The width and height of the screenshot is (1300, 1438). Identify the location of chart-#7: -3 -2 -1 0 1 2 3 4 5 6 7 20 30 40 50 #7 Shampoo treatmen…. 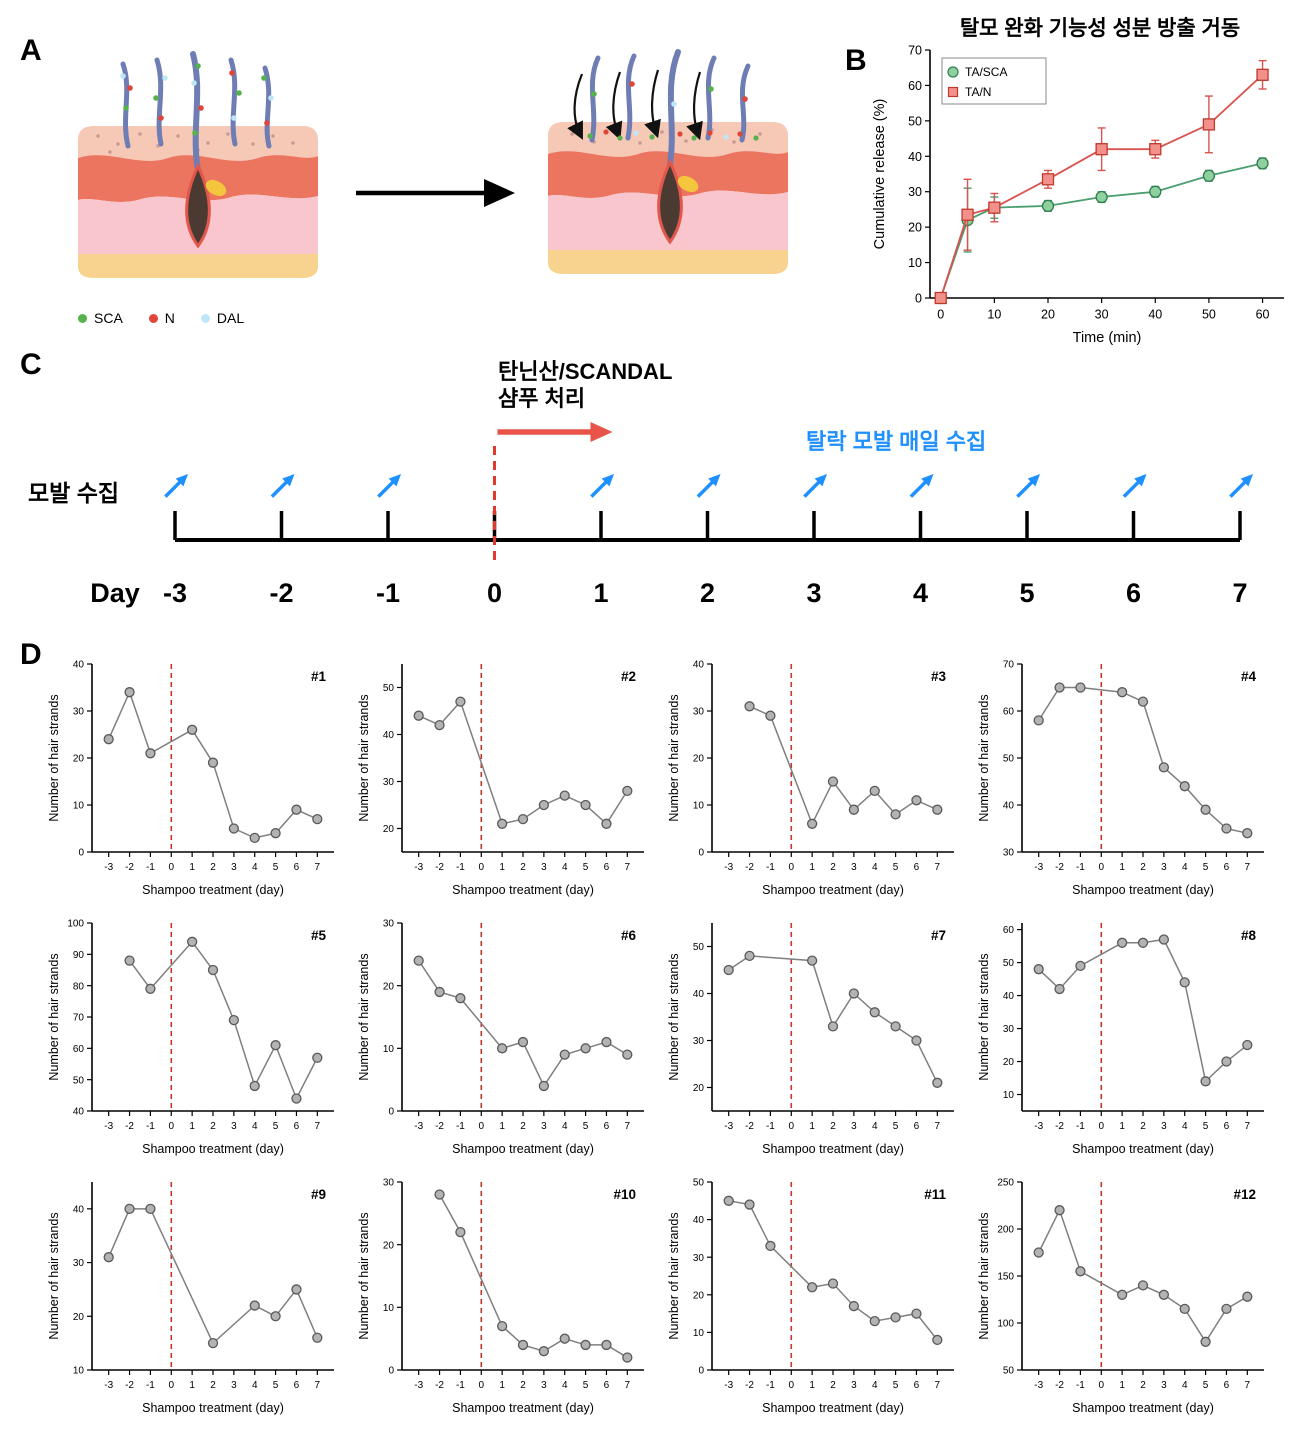
(810, 1039).